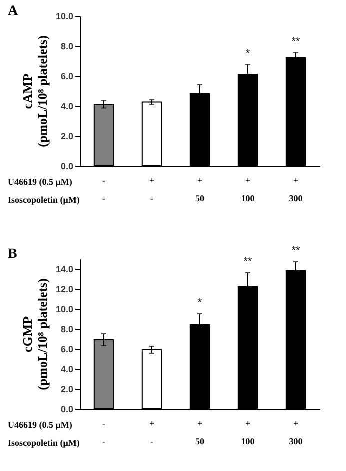 Image resolution: width=346 pixels, height=471 pixels. I want to click on chart-title: A, so click(13, 11).